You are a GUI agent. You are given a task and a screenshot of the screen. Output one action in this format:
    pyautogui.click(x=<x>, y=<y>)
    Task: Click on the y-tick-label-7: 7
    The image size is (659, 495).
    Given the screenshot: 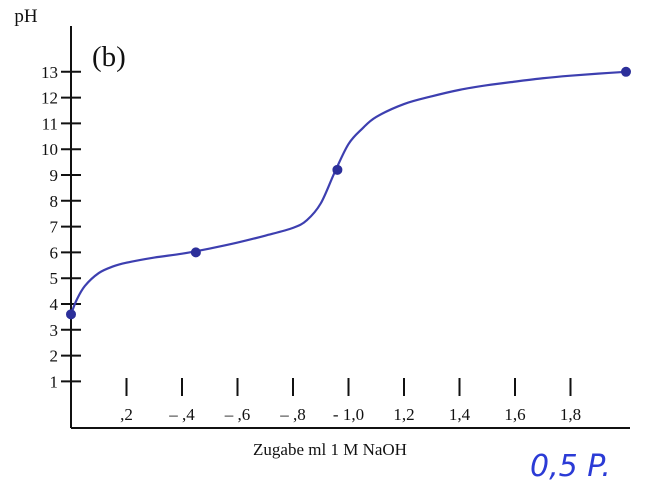 What is the action you would take?
    pyautogui.click(x=54, y=227)
    